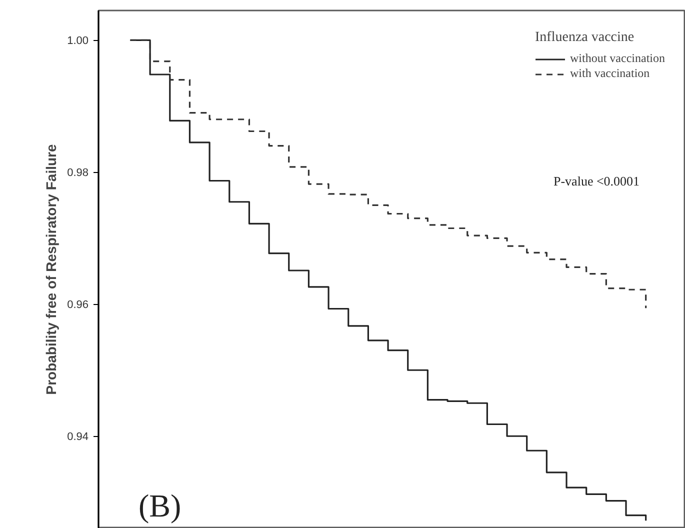  I want to click on legend-label: without vaccination, so click(617, 58).